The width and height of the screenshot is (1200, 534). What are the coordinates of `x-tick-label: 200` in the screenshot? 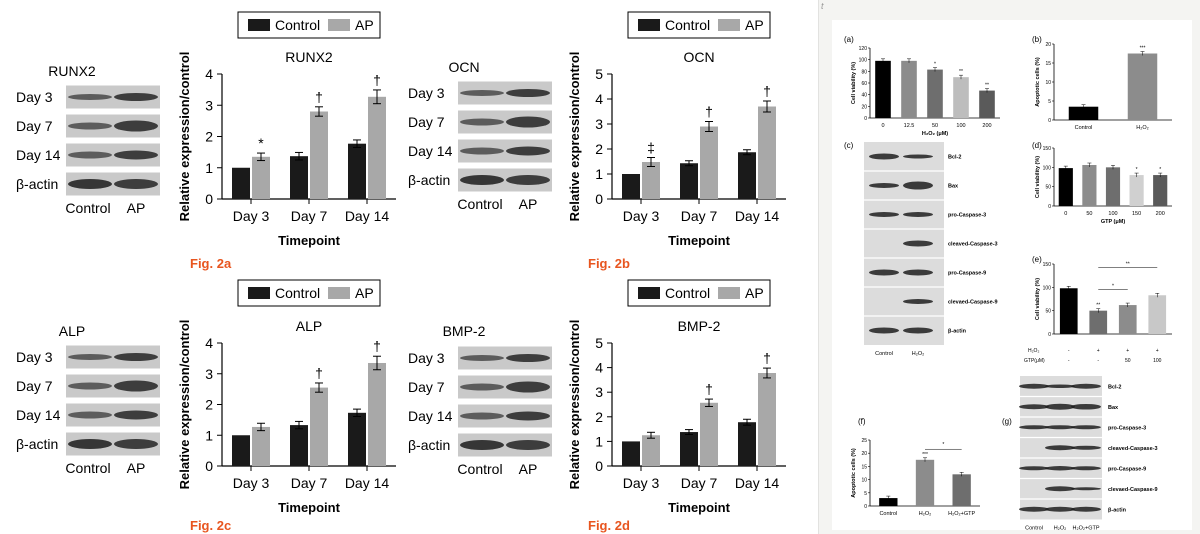 It's located at (1160, 214).